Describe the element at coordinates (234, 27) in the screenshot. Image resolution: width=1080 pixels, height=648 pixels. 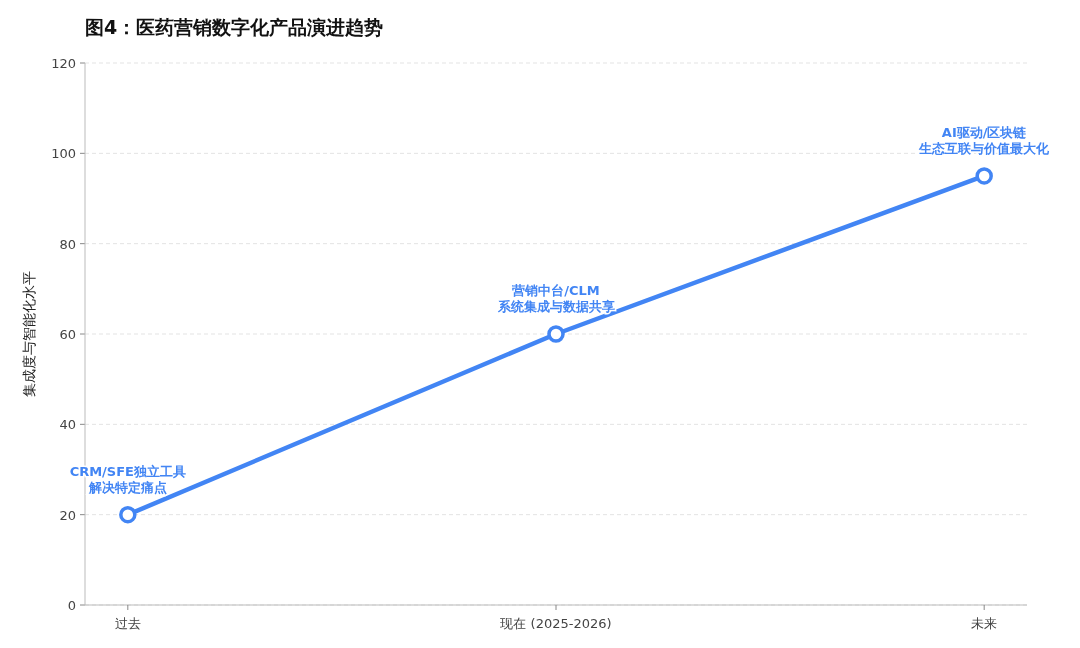
I see `chart-title: 图4：医药营销数字化产品演进趋势` at that location.